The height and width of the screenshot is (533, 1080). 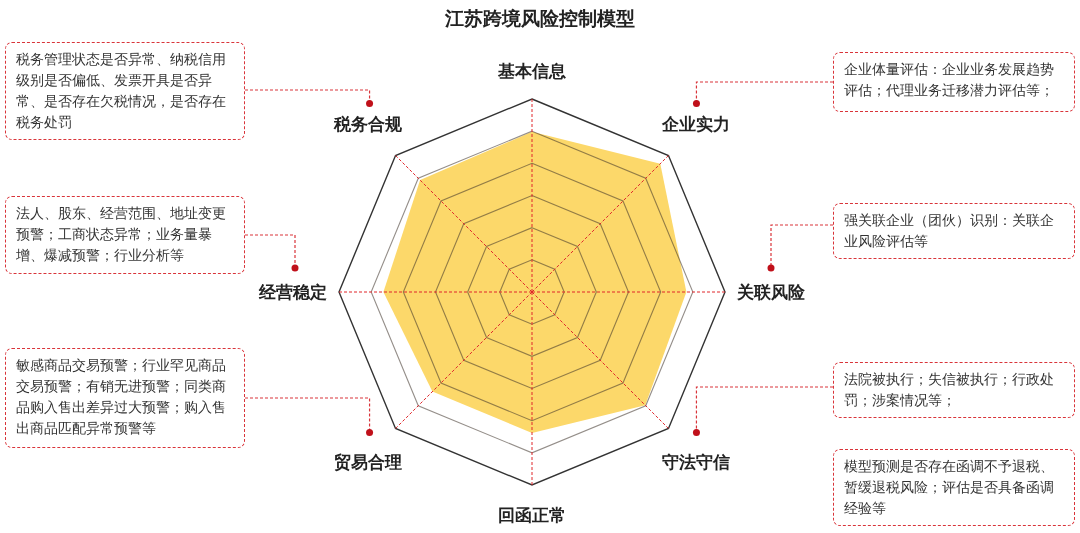 I want to click on spoke-label: 守法守信, so click(x=696, y=462).